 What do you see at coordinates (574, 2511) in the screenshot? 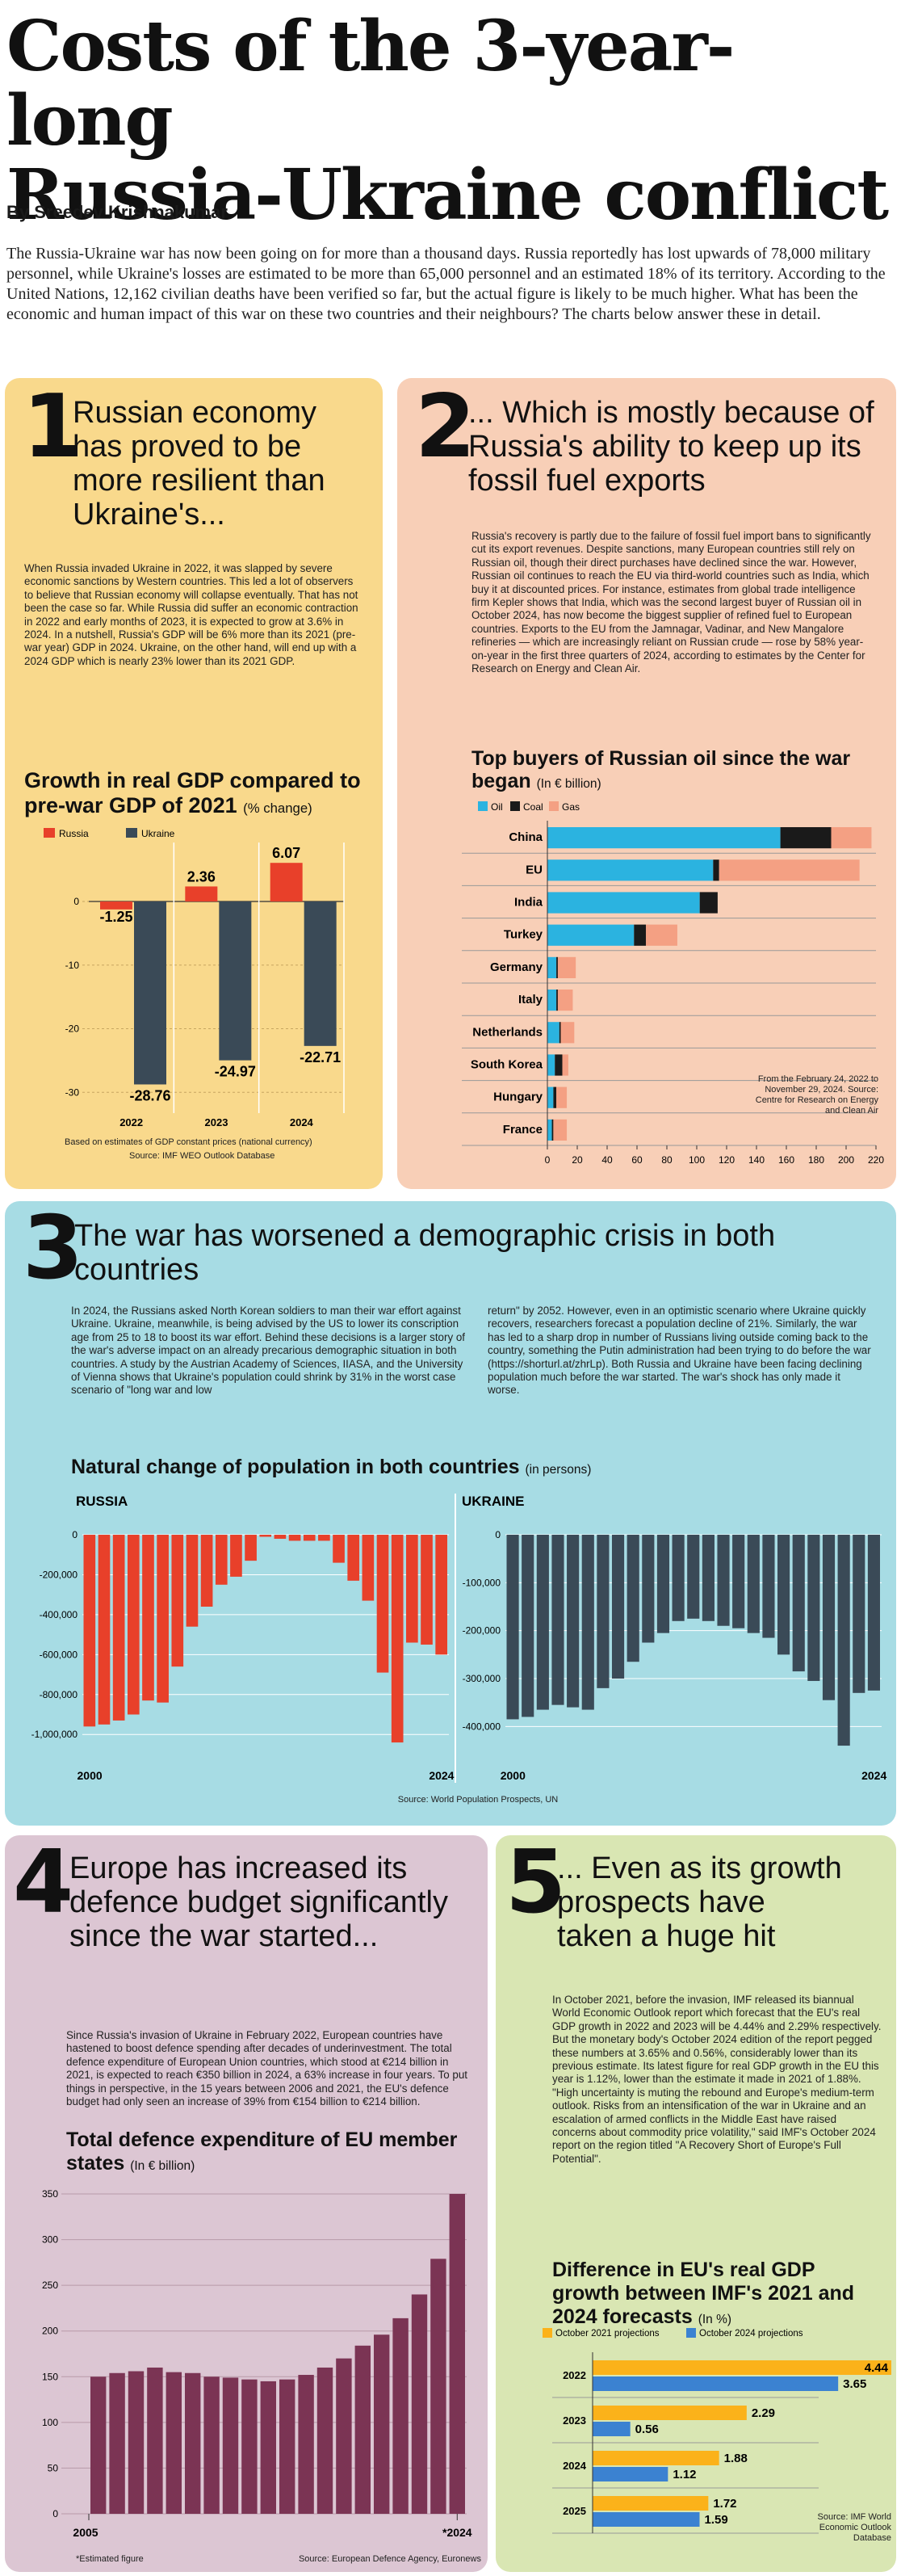
I see `category-label: 2025` at bounding box center [574, 2511].